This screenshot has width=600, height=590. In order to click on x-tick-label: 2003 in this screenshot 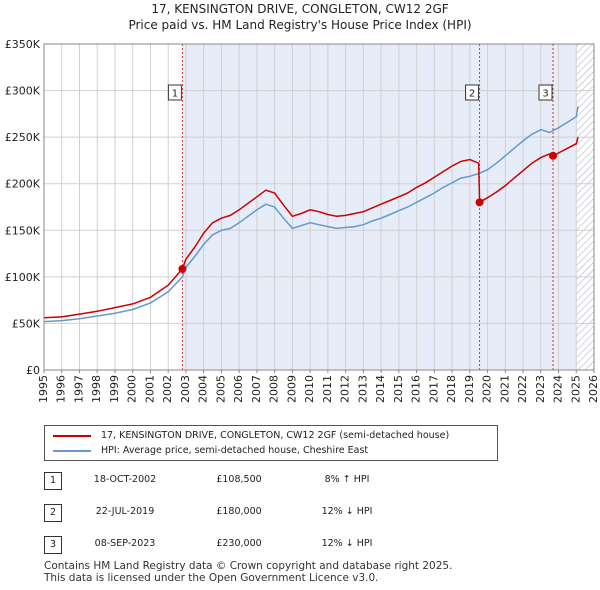, I will do `click(185, 389)`.